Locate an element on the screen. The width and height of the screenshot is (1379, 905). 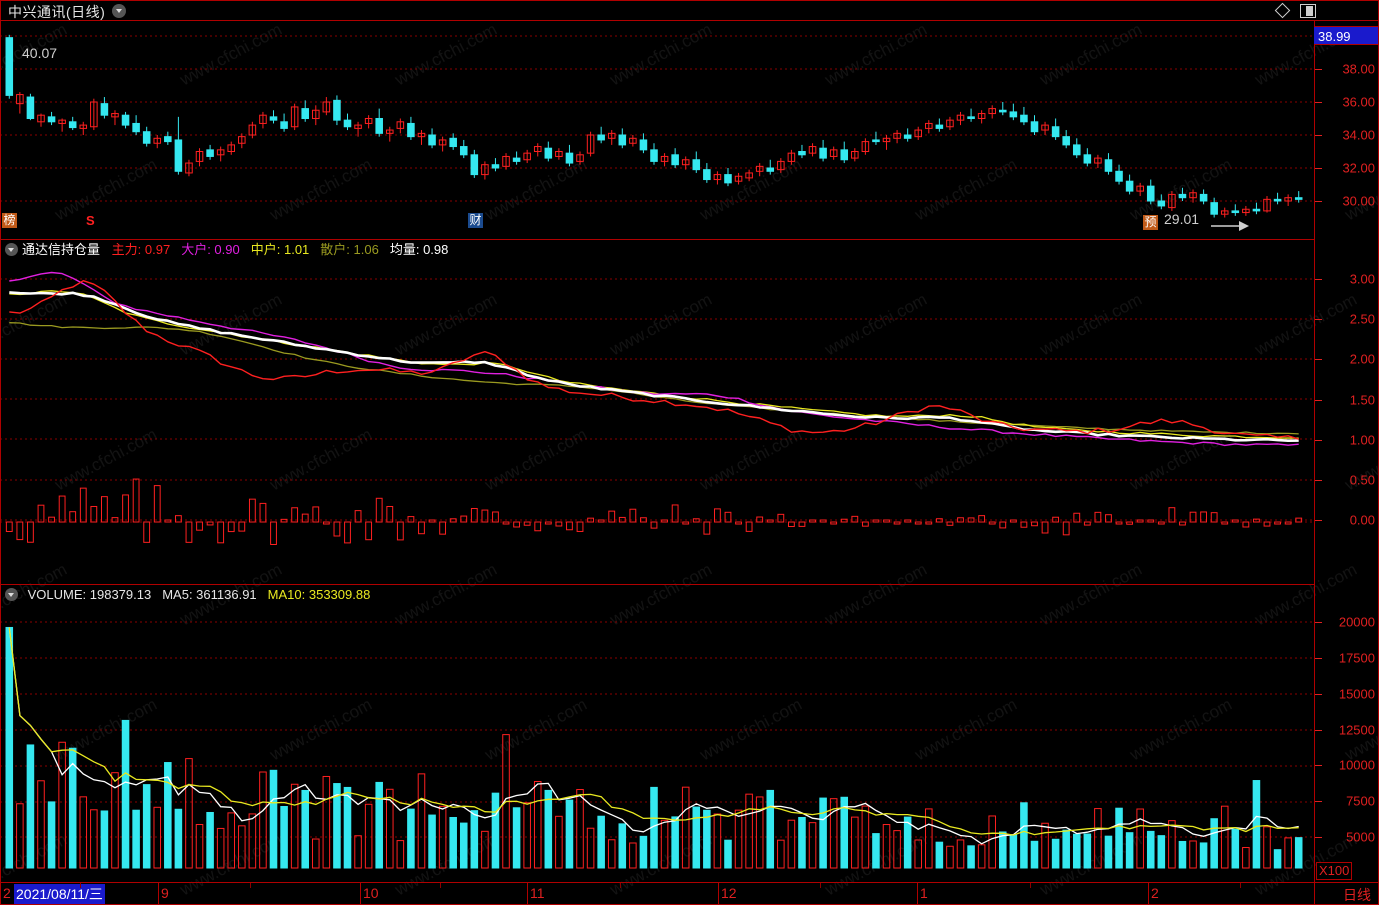
date-axis-tick: 10 is located at coordinates (371, 893).